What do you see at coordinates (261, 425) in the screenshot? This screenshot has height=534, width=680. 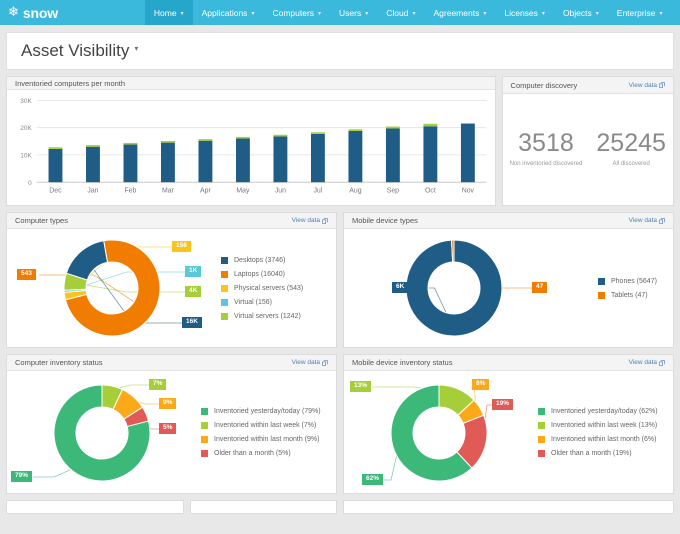 I see `legend-item: Inventoried within last week (7%)` at bounding box center [261, 425].